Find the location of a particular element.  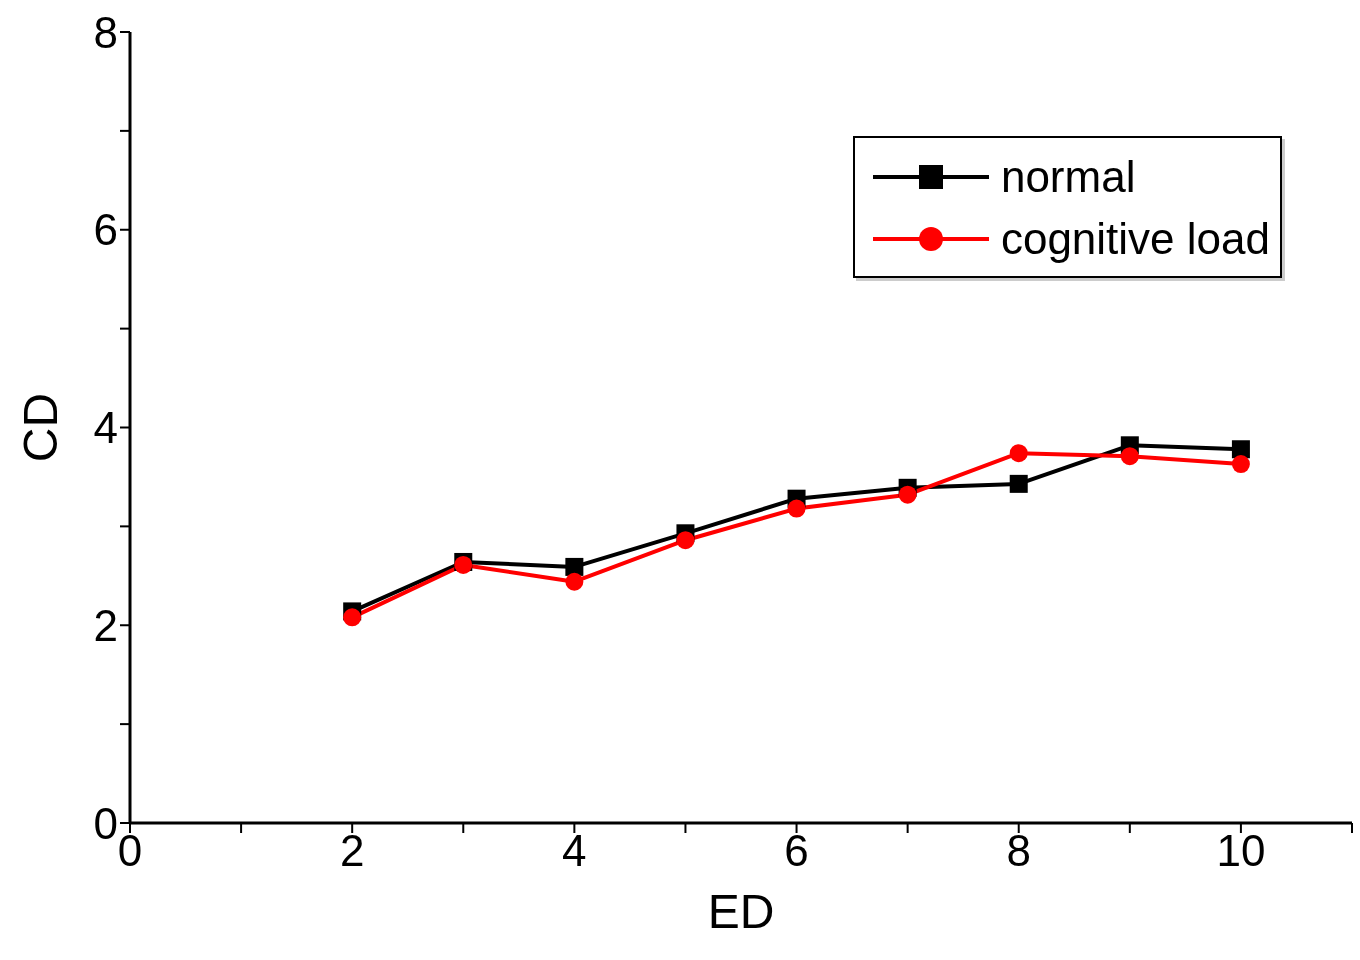

x-tick-label: 2 is located at coordinates (352, 851).